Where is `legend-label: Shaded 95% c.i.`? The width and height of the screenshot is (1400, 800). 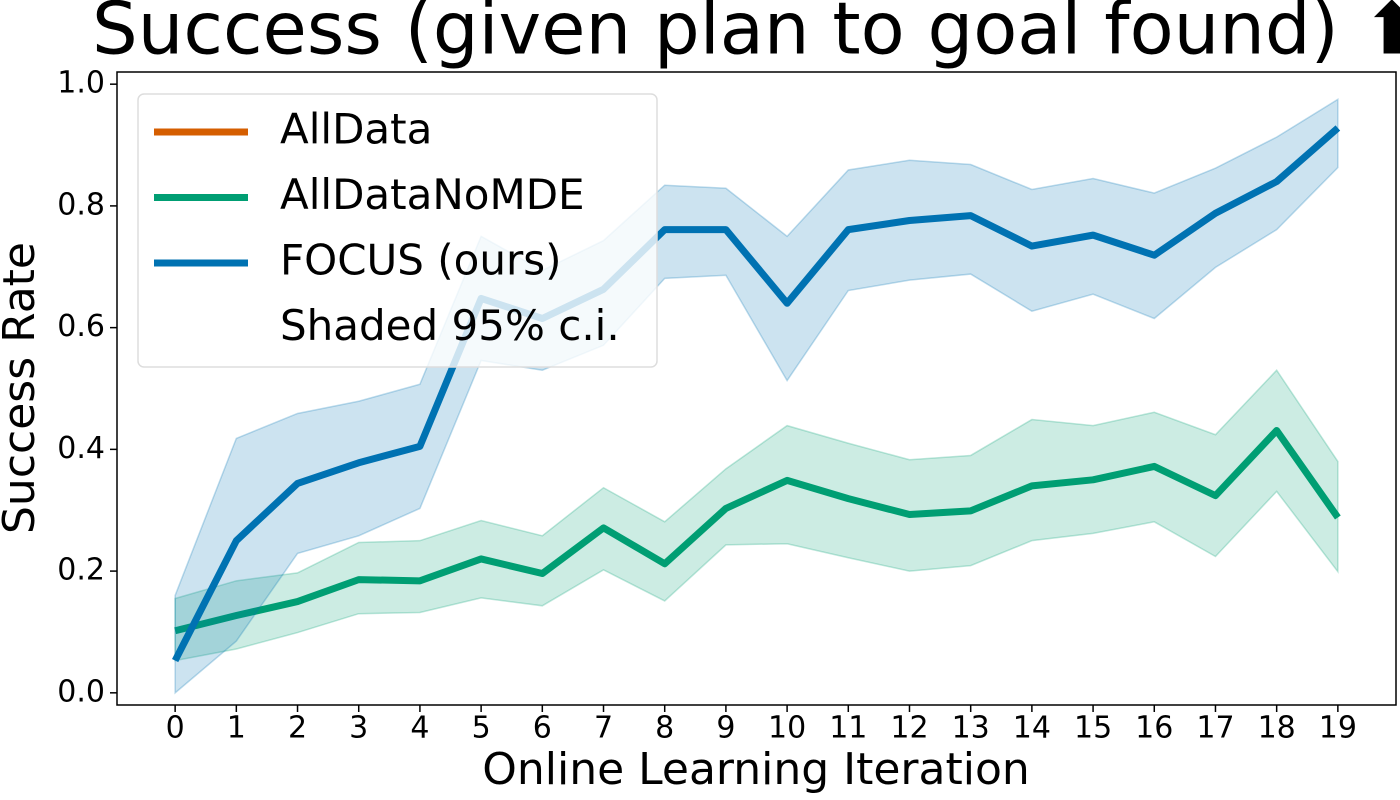 legend-label: Shaded 95% c.i. is located at coordinates (450, 325).